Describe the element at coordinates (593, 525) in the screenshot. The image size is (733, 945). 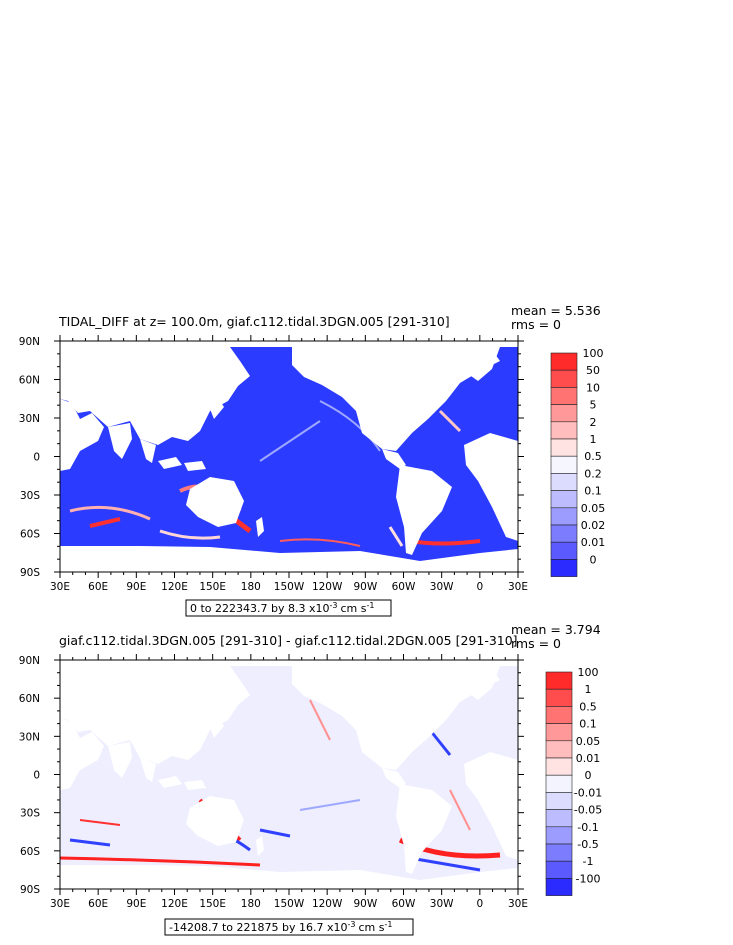
I see `legend-label: 0.02` at that location.